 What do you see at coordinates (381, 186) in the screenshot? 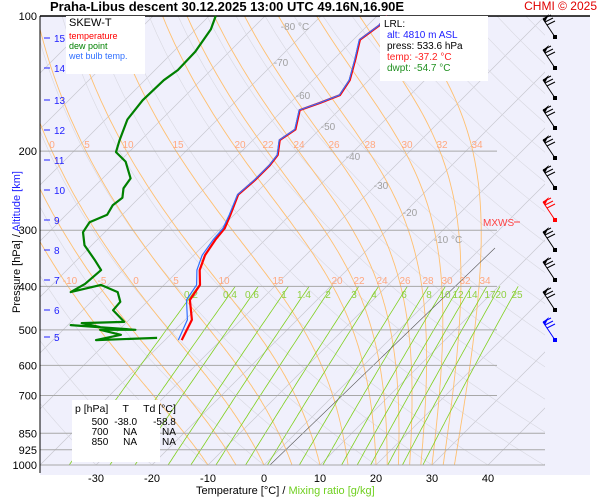
I see `isotherm-label: -30` at bounding box center [381, 186].